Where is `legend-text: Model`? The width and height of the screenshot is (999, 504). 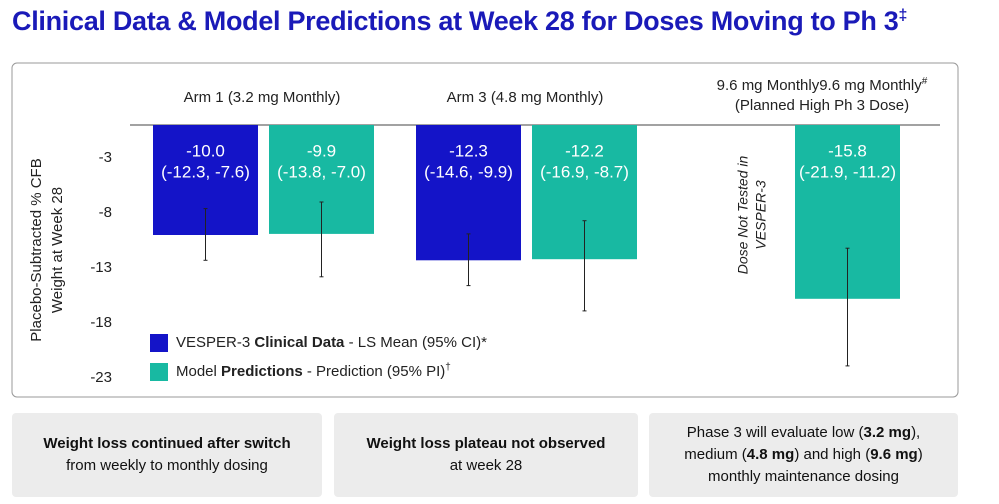 legend-text: Model is located at coordinates (198, 371).